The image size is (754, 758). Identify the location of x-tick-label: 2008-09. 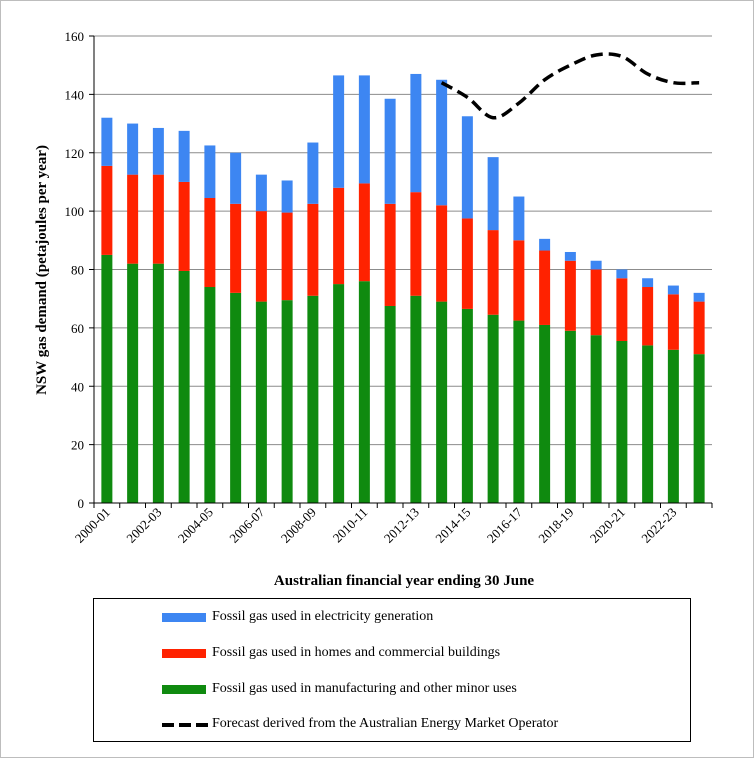
(298, 525).